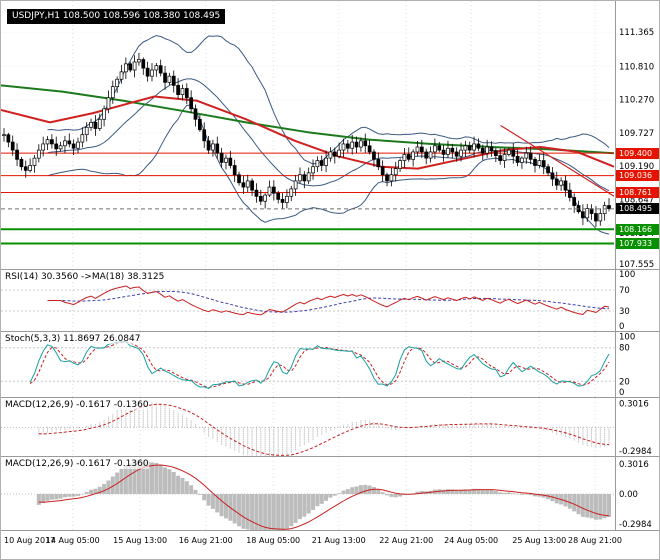  Describe the element at coordinates (539, 540) in the screenshot. I see `time-axis-label: 25 Aug 13:00` at that location.